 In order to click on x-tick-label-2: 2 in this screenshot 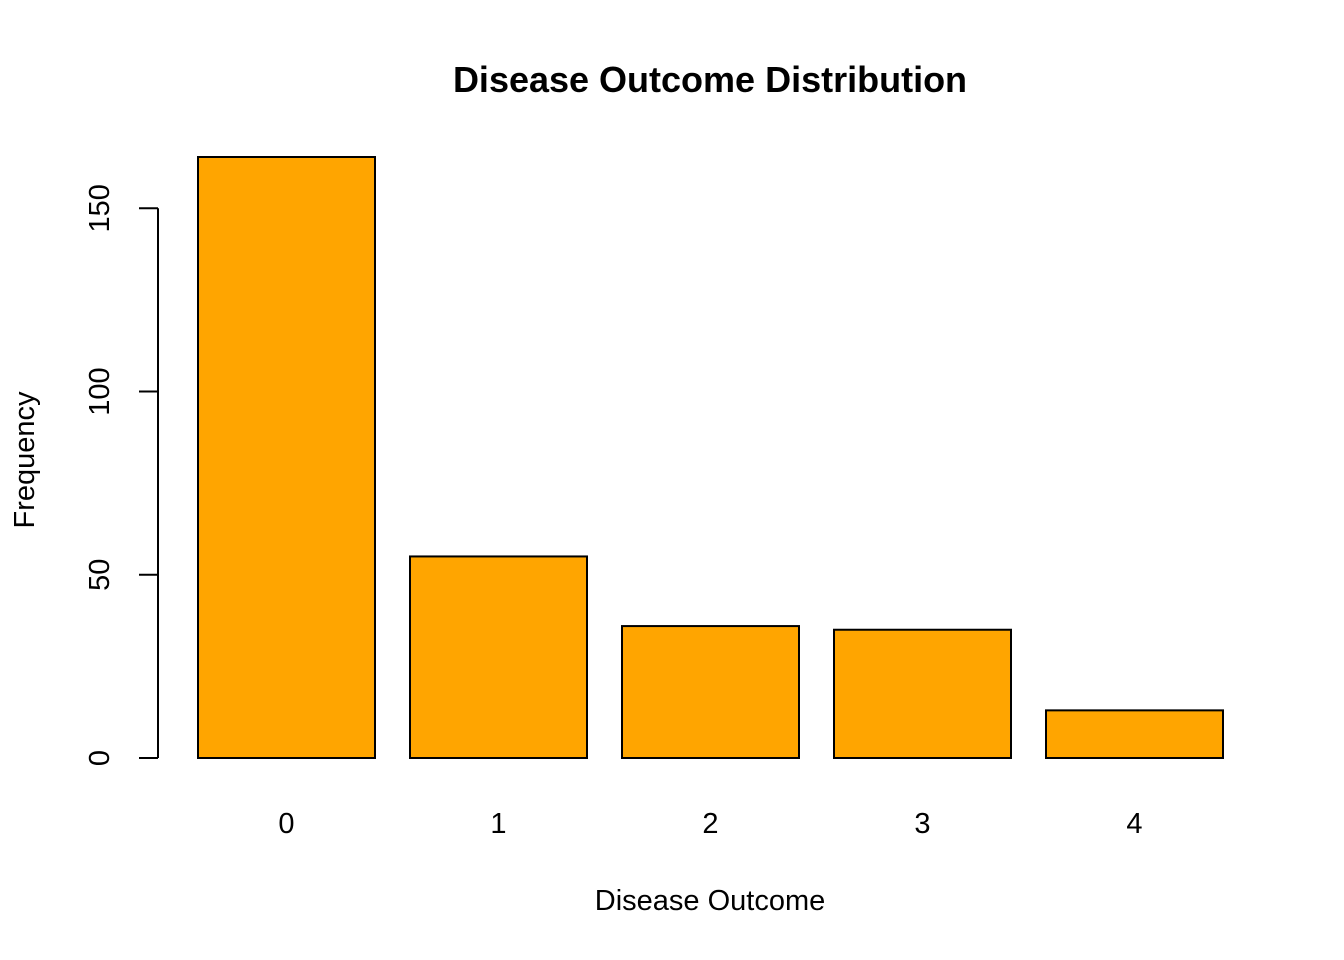, I will do `click(710, 824)`.